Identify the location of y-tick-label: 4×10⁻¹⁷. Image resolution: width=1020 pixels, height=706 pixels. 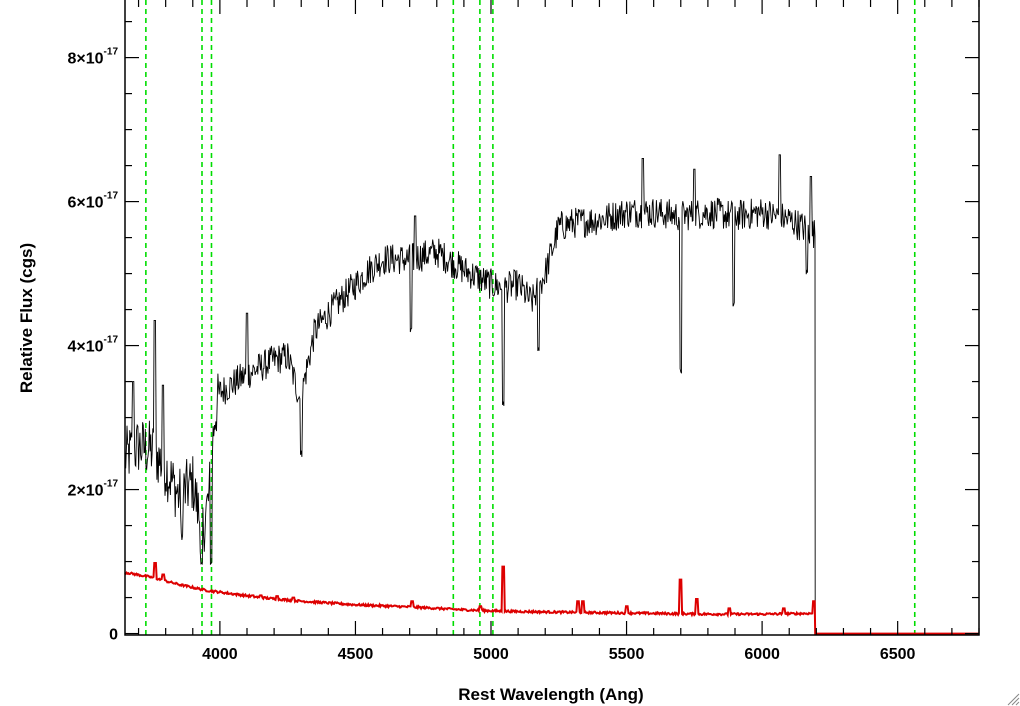
(93, 345).